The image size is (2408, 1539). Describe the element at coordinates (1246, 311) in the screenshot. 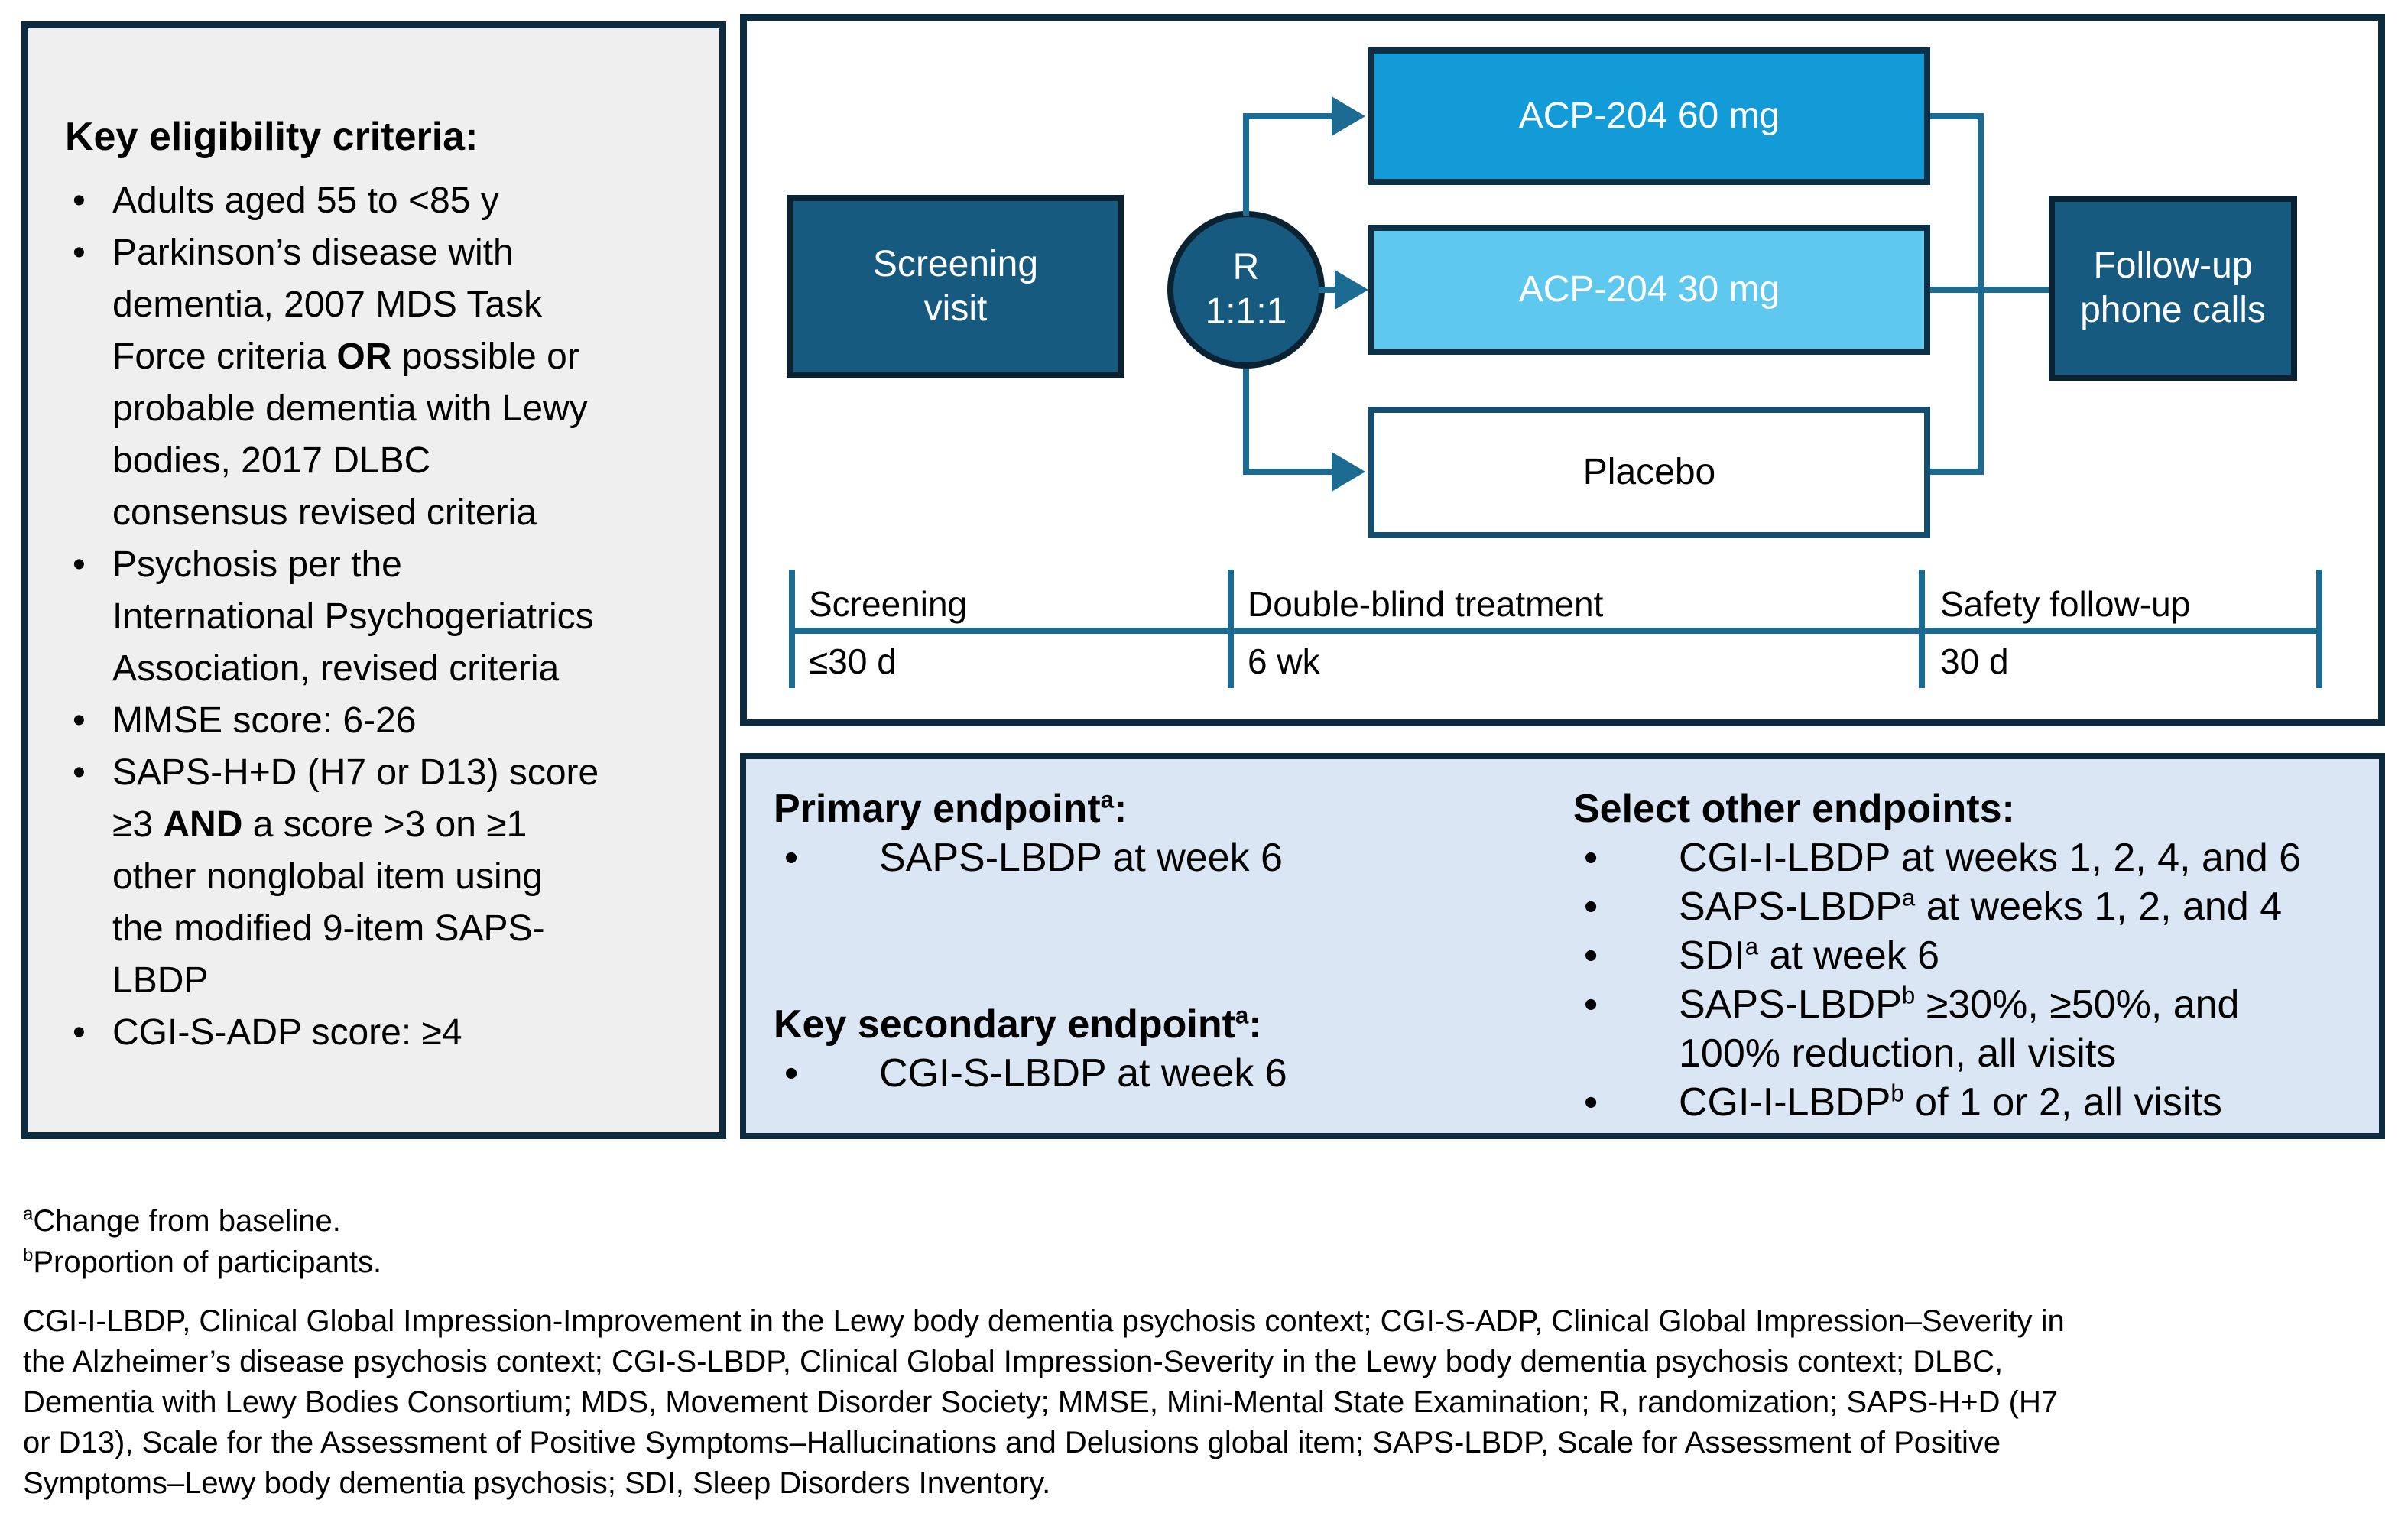

I see `randomization-ratio: 1:1:1` at that location.